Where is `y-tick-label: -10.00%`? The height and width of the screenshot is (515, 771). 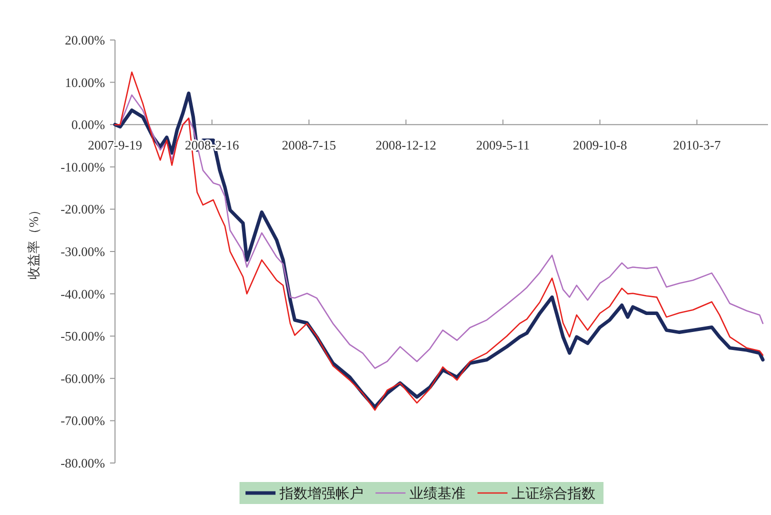
y-tick-label: -10.00% is located at coordinates (83, 166).